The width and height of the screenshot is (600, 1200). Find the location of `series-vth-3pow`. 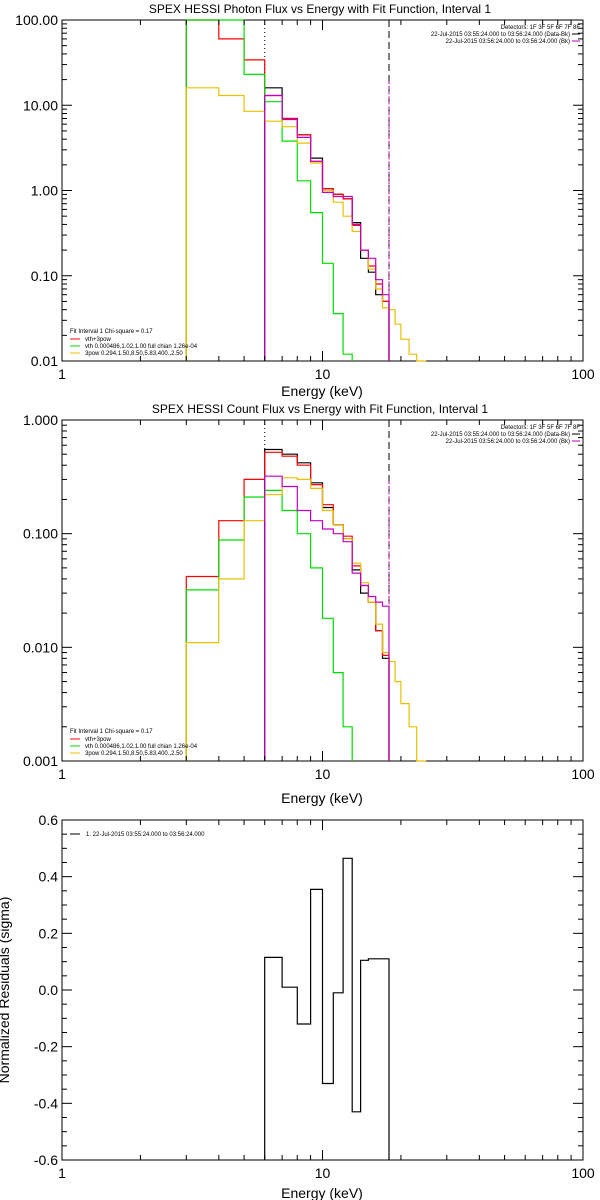

series-vth-3pow is located at coordinates (287, 190).